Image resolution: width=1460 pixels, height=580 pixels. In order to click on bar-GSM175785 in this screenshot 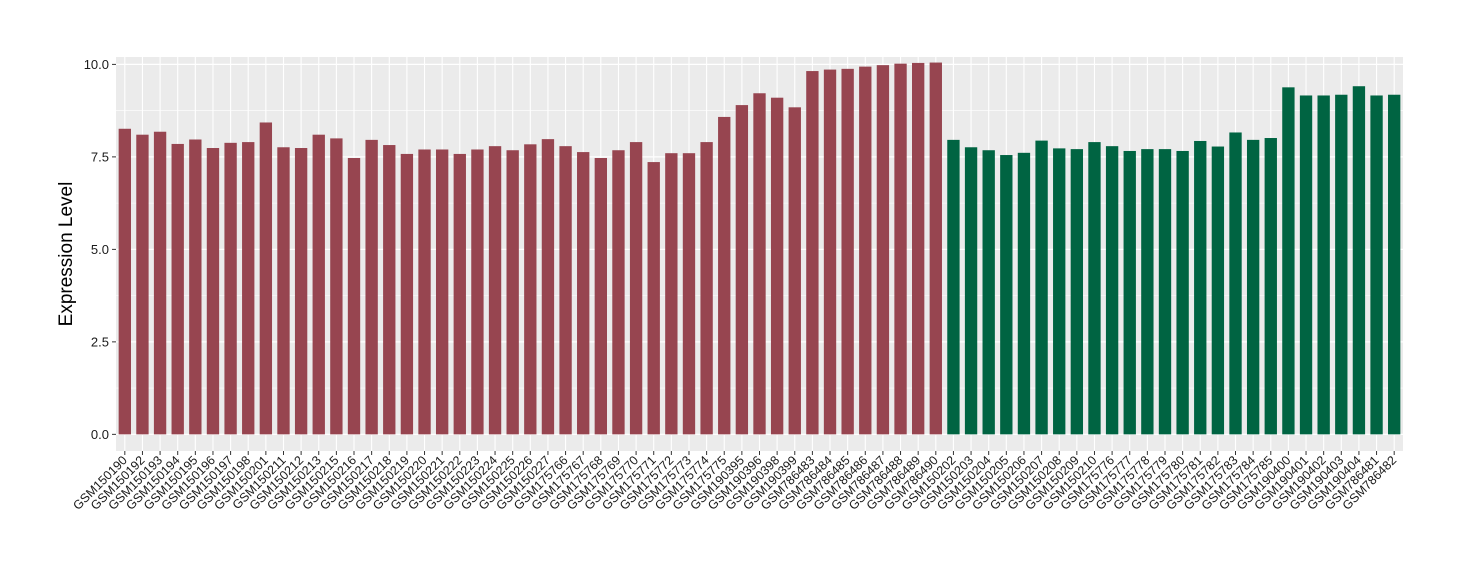, I will do `click(1270, 286)`.